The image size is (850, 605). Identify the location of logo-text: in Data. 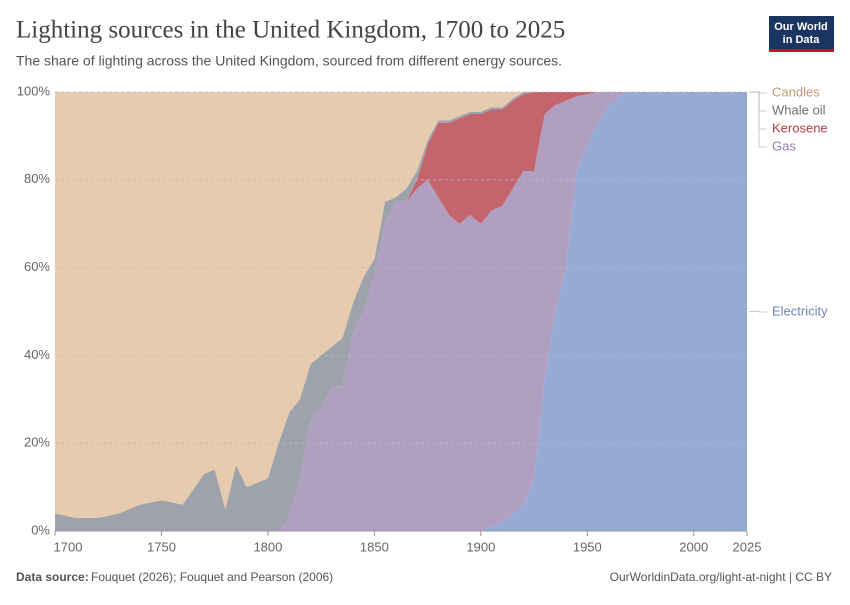
(802, 40).